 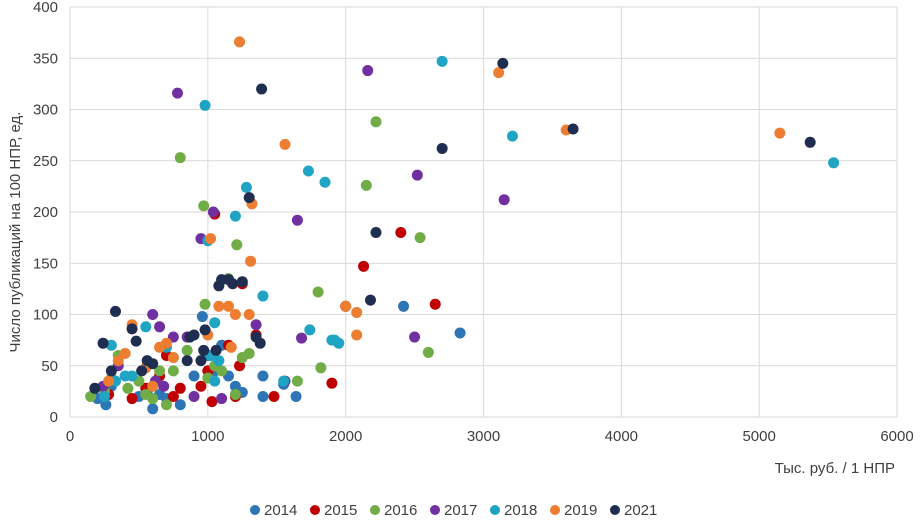 What do you see at coordinates (207, 436) in the screenshot?
I see `x-tick-label: 1000` at bounding box center [207, 436].